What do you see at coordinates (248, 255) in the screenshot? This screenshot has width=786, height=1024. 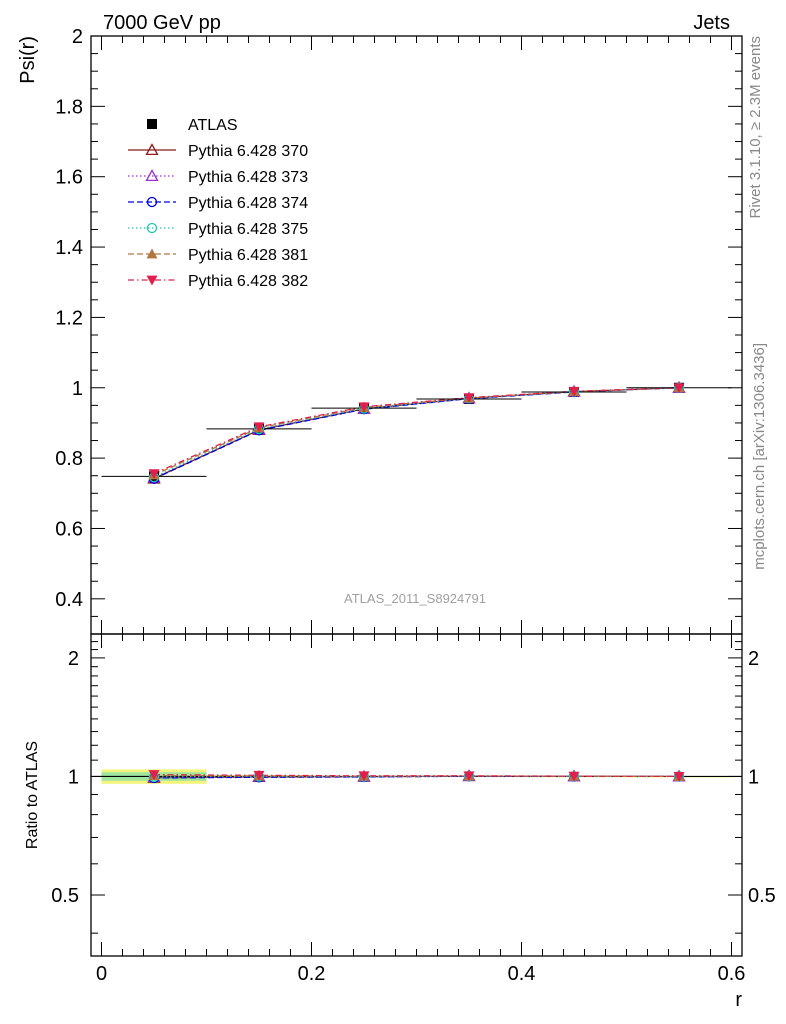 I see `legend-label: Pythia 6.428 381` at bounding box center [248, 255].